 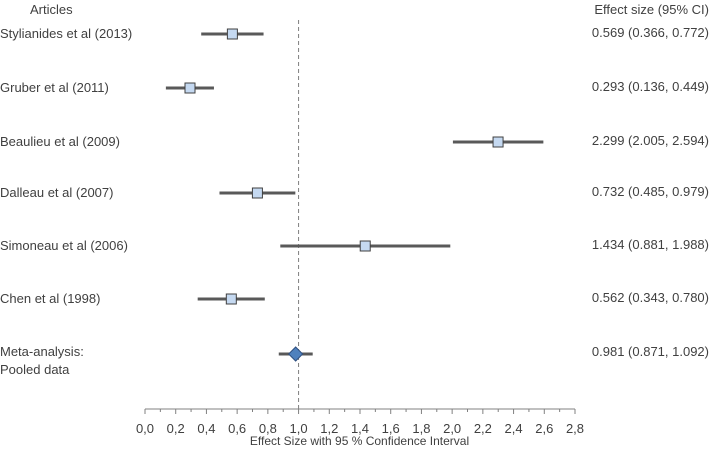 What do you see at coordinates (206, 428) in the screenshot?
I see `x-tick-label: 0,4` at bounding box center [206, 428].